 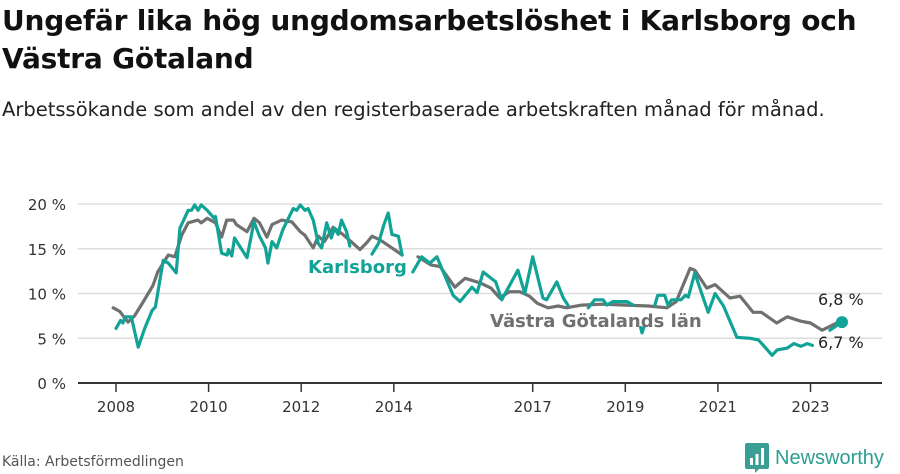 What do you see at coordinates (841, 299) in the screenshot?
I see `end-label-vg: 6,8 %` at bounding box center [841, 299].